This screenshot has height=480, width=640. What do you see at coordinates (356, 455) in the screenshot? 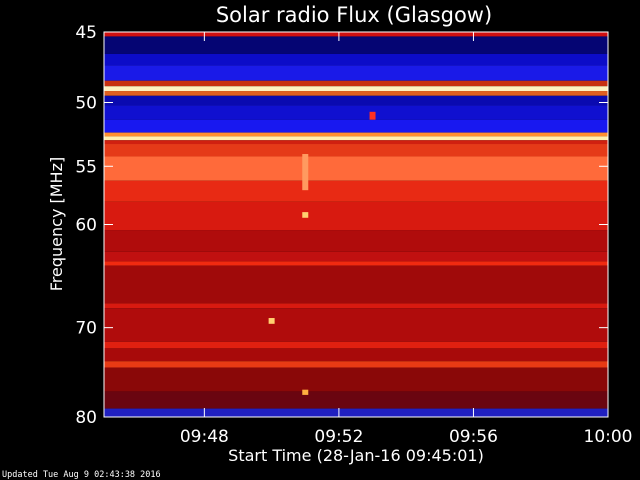
I see `x-axis-label: Start Time (28-Jan-16 09:45:01)` at bounding box center [356, 455].